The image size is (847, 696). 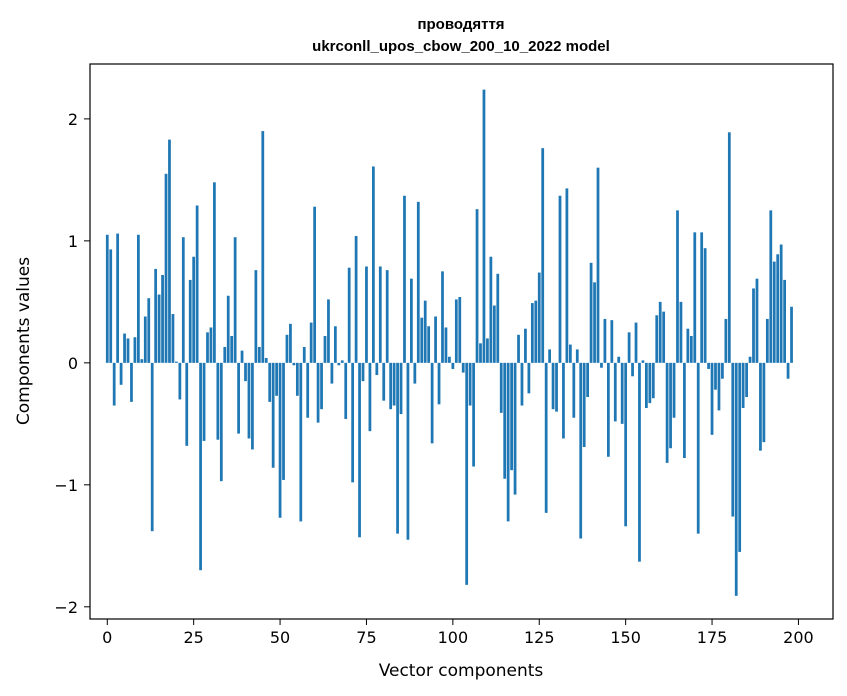 What do you see at coordinates (193, 637) in the screenshot?
I see `x-tick-label: 25` at bounding box center [193, 637].